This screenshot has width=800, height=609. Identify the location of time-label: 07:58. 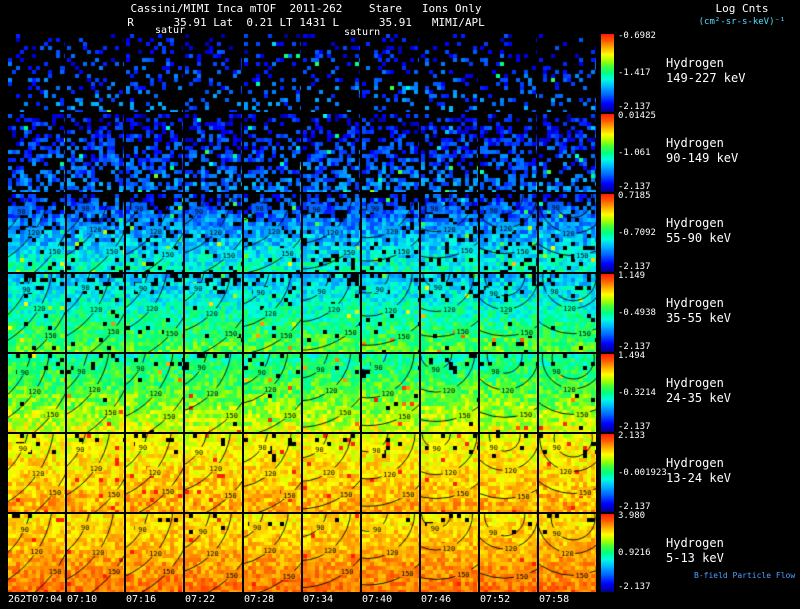
(554, 599).